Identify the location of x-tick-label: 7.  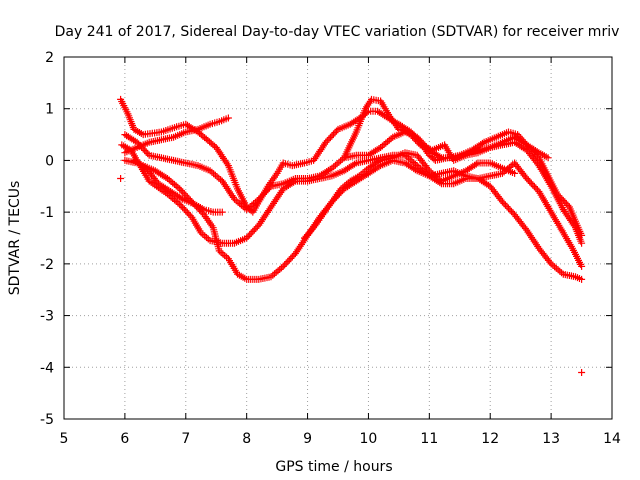
(185, 439).